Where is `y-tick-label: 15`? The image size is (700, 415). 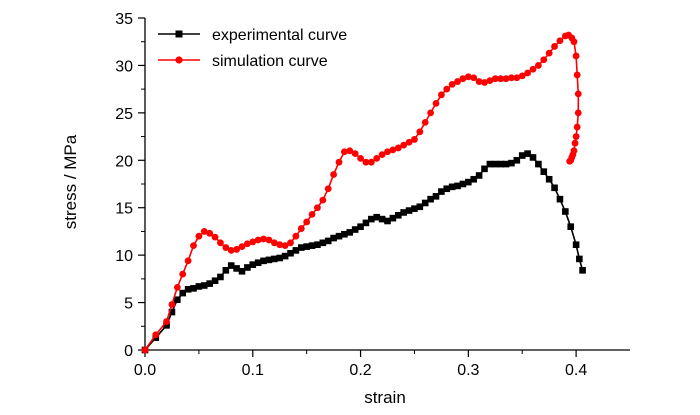
y-tick-label: 15 is located at coordinates (124, 209).